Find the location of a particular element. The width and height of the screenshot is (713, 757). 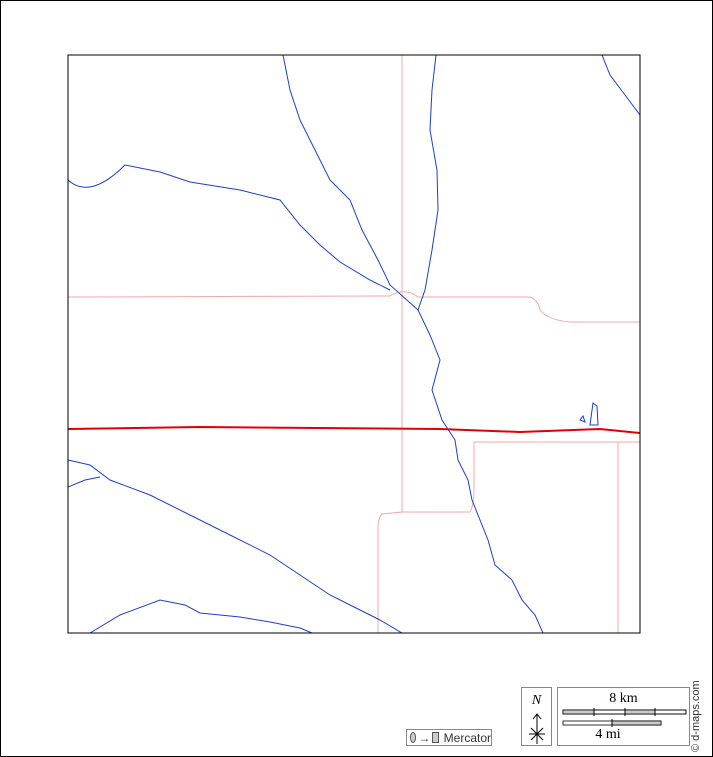

arrow: → is located at coordinates (424, 737).